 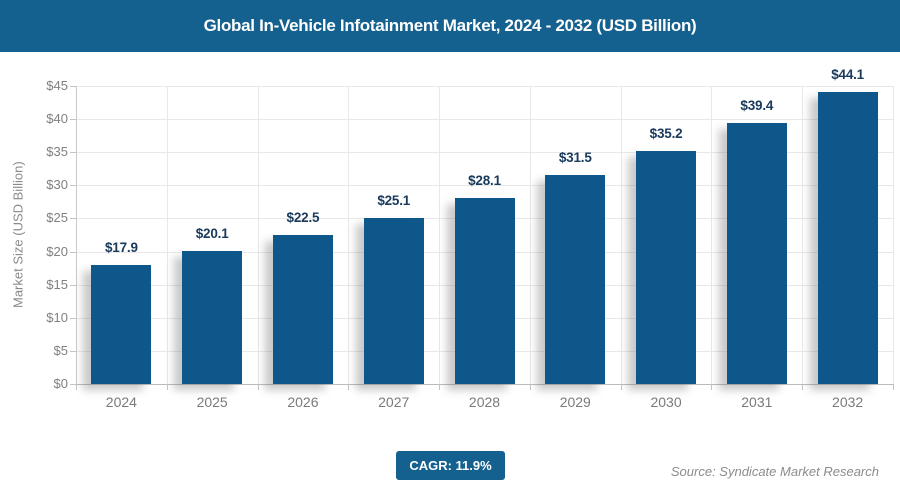 I want to click on cagr-label: CAGR: 11.9%, so click(x=450, y=465).